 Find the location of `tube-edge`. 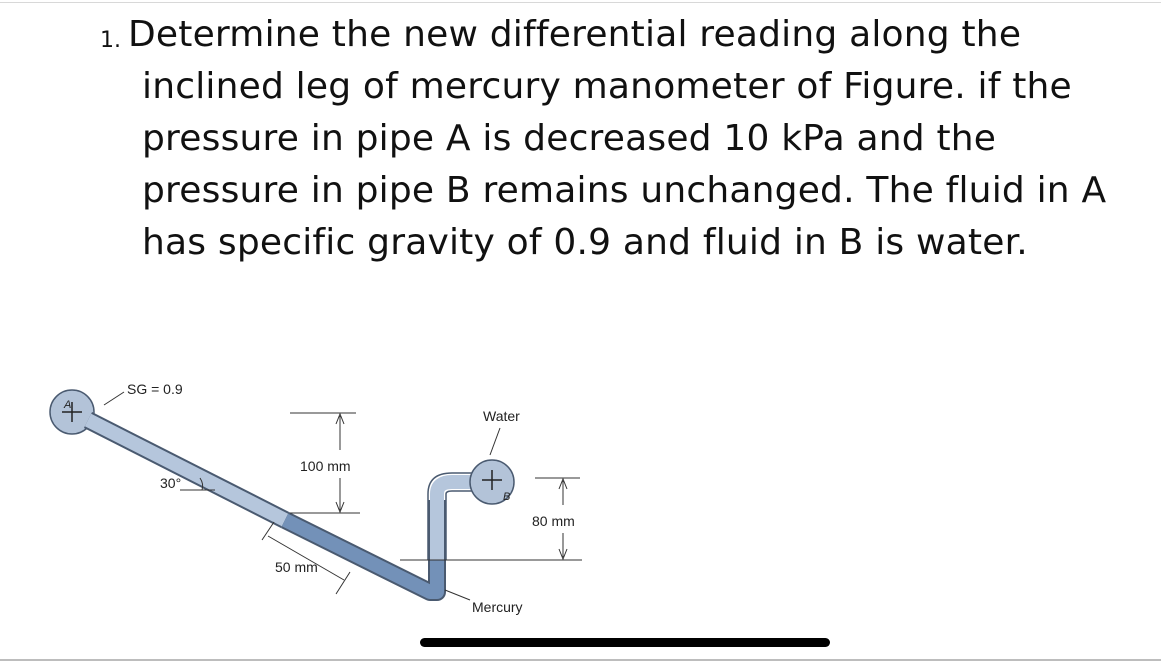

tube-edge is located at coordinates (451, 516).